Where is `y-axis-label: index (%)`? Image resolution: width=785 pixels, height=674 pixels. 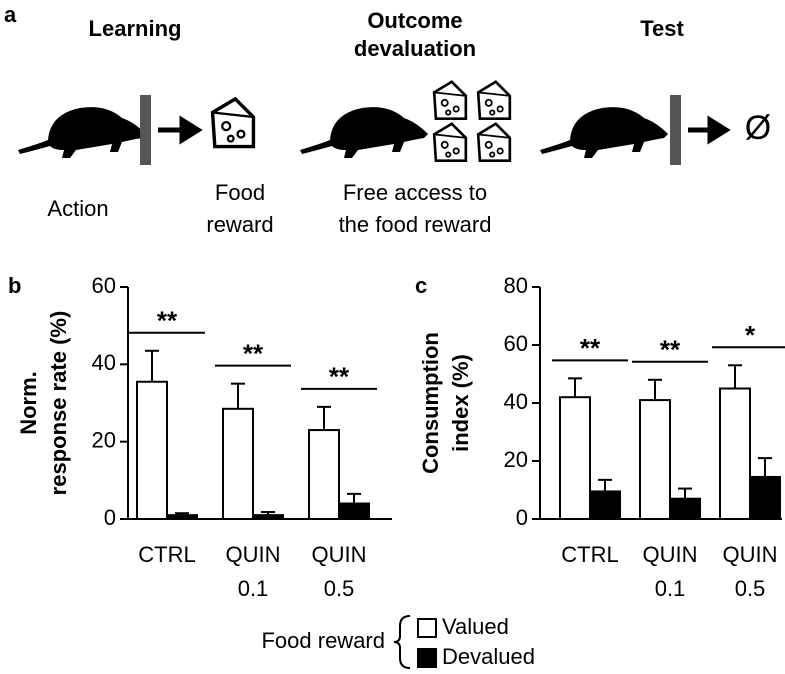
y-axis-label: index (%) is located at coordinates (460, 403).